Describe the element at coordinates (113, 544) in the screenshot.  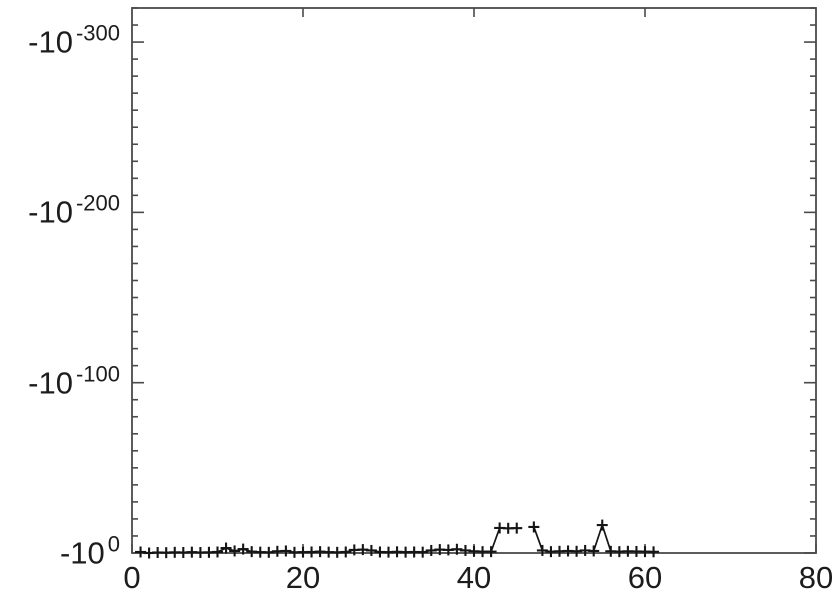
I see `y-tick-exponent: 0` at that location.